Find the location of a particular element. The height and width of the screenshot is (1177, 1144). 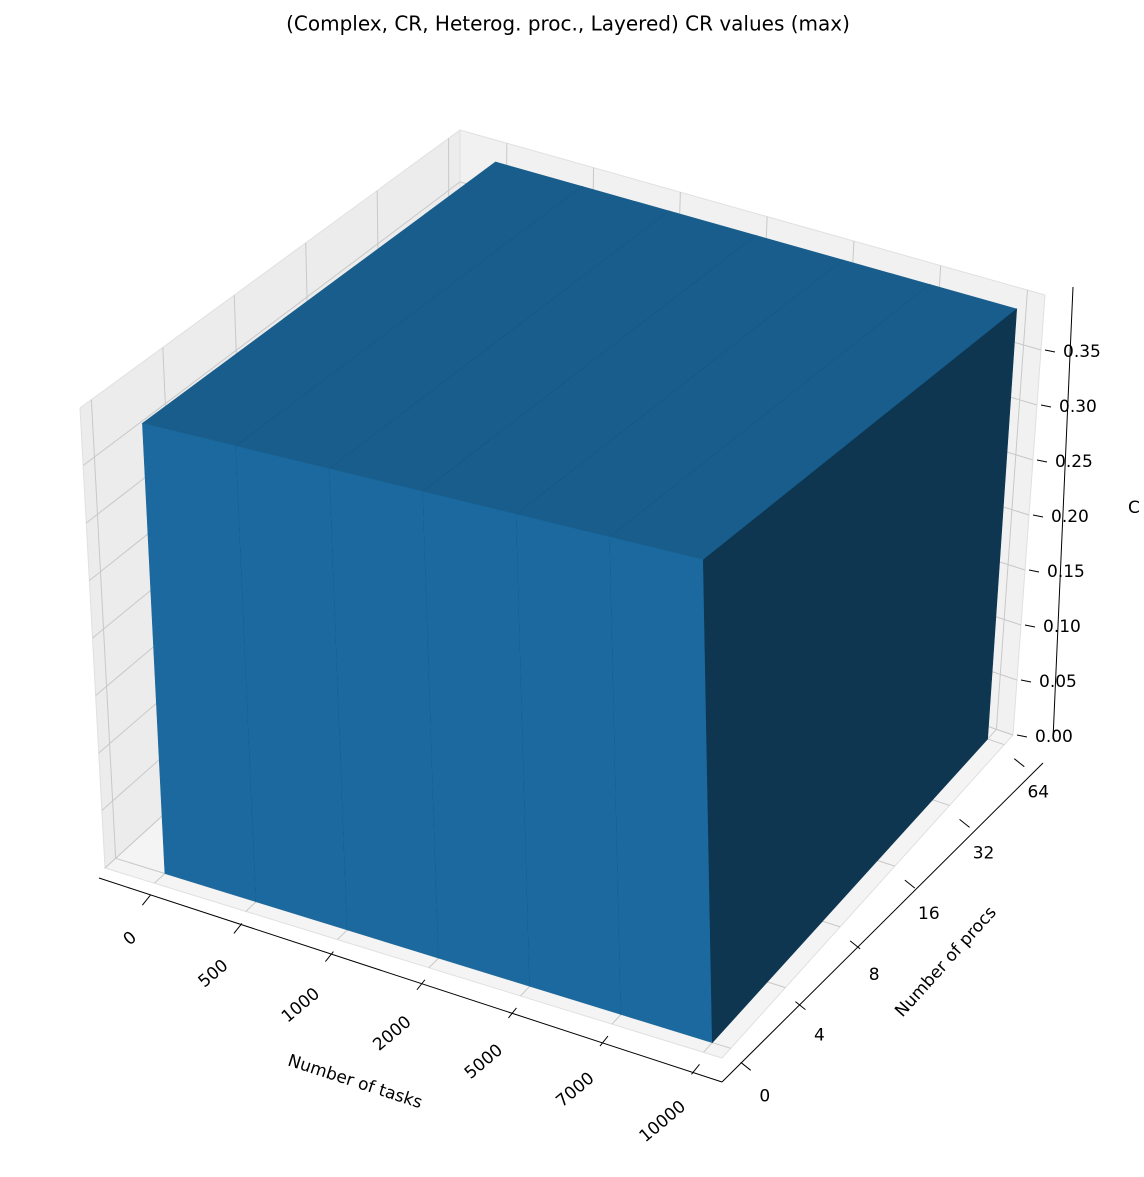

y-tick-label: 64 is located at coordinates (1038, 793).